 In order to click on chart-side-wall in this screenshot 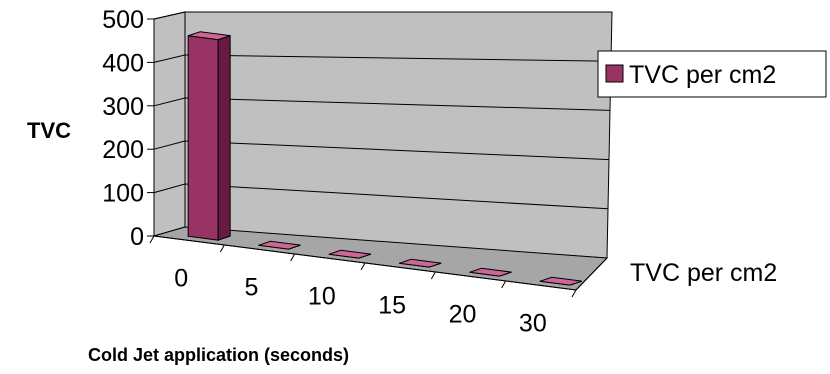, I will do `click(169, 124)`.